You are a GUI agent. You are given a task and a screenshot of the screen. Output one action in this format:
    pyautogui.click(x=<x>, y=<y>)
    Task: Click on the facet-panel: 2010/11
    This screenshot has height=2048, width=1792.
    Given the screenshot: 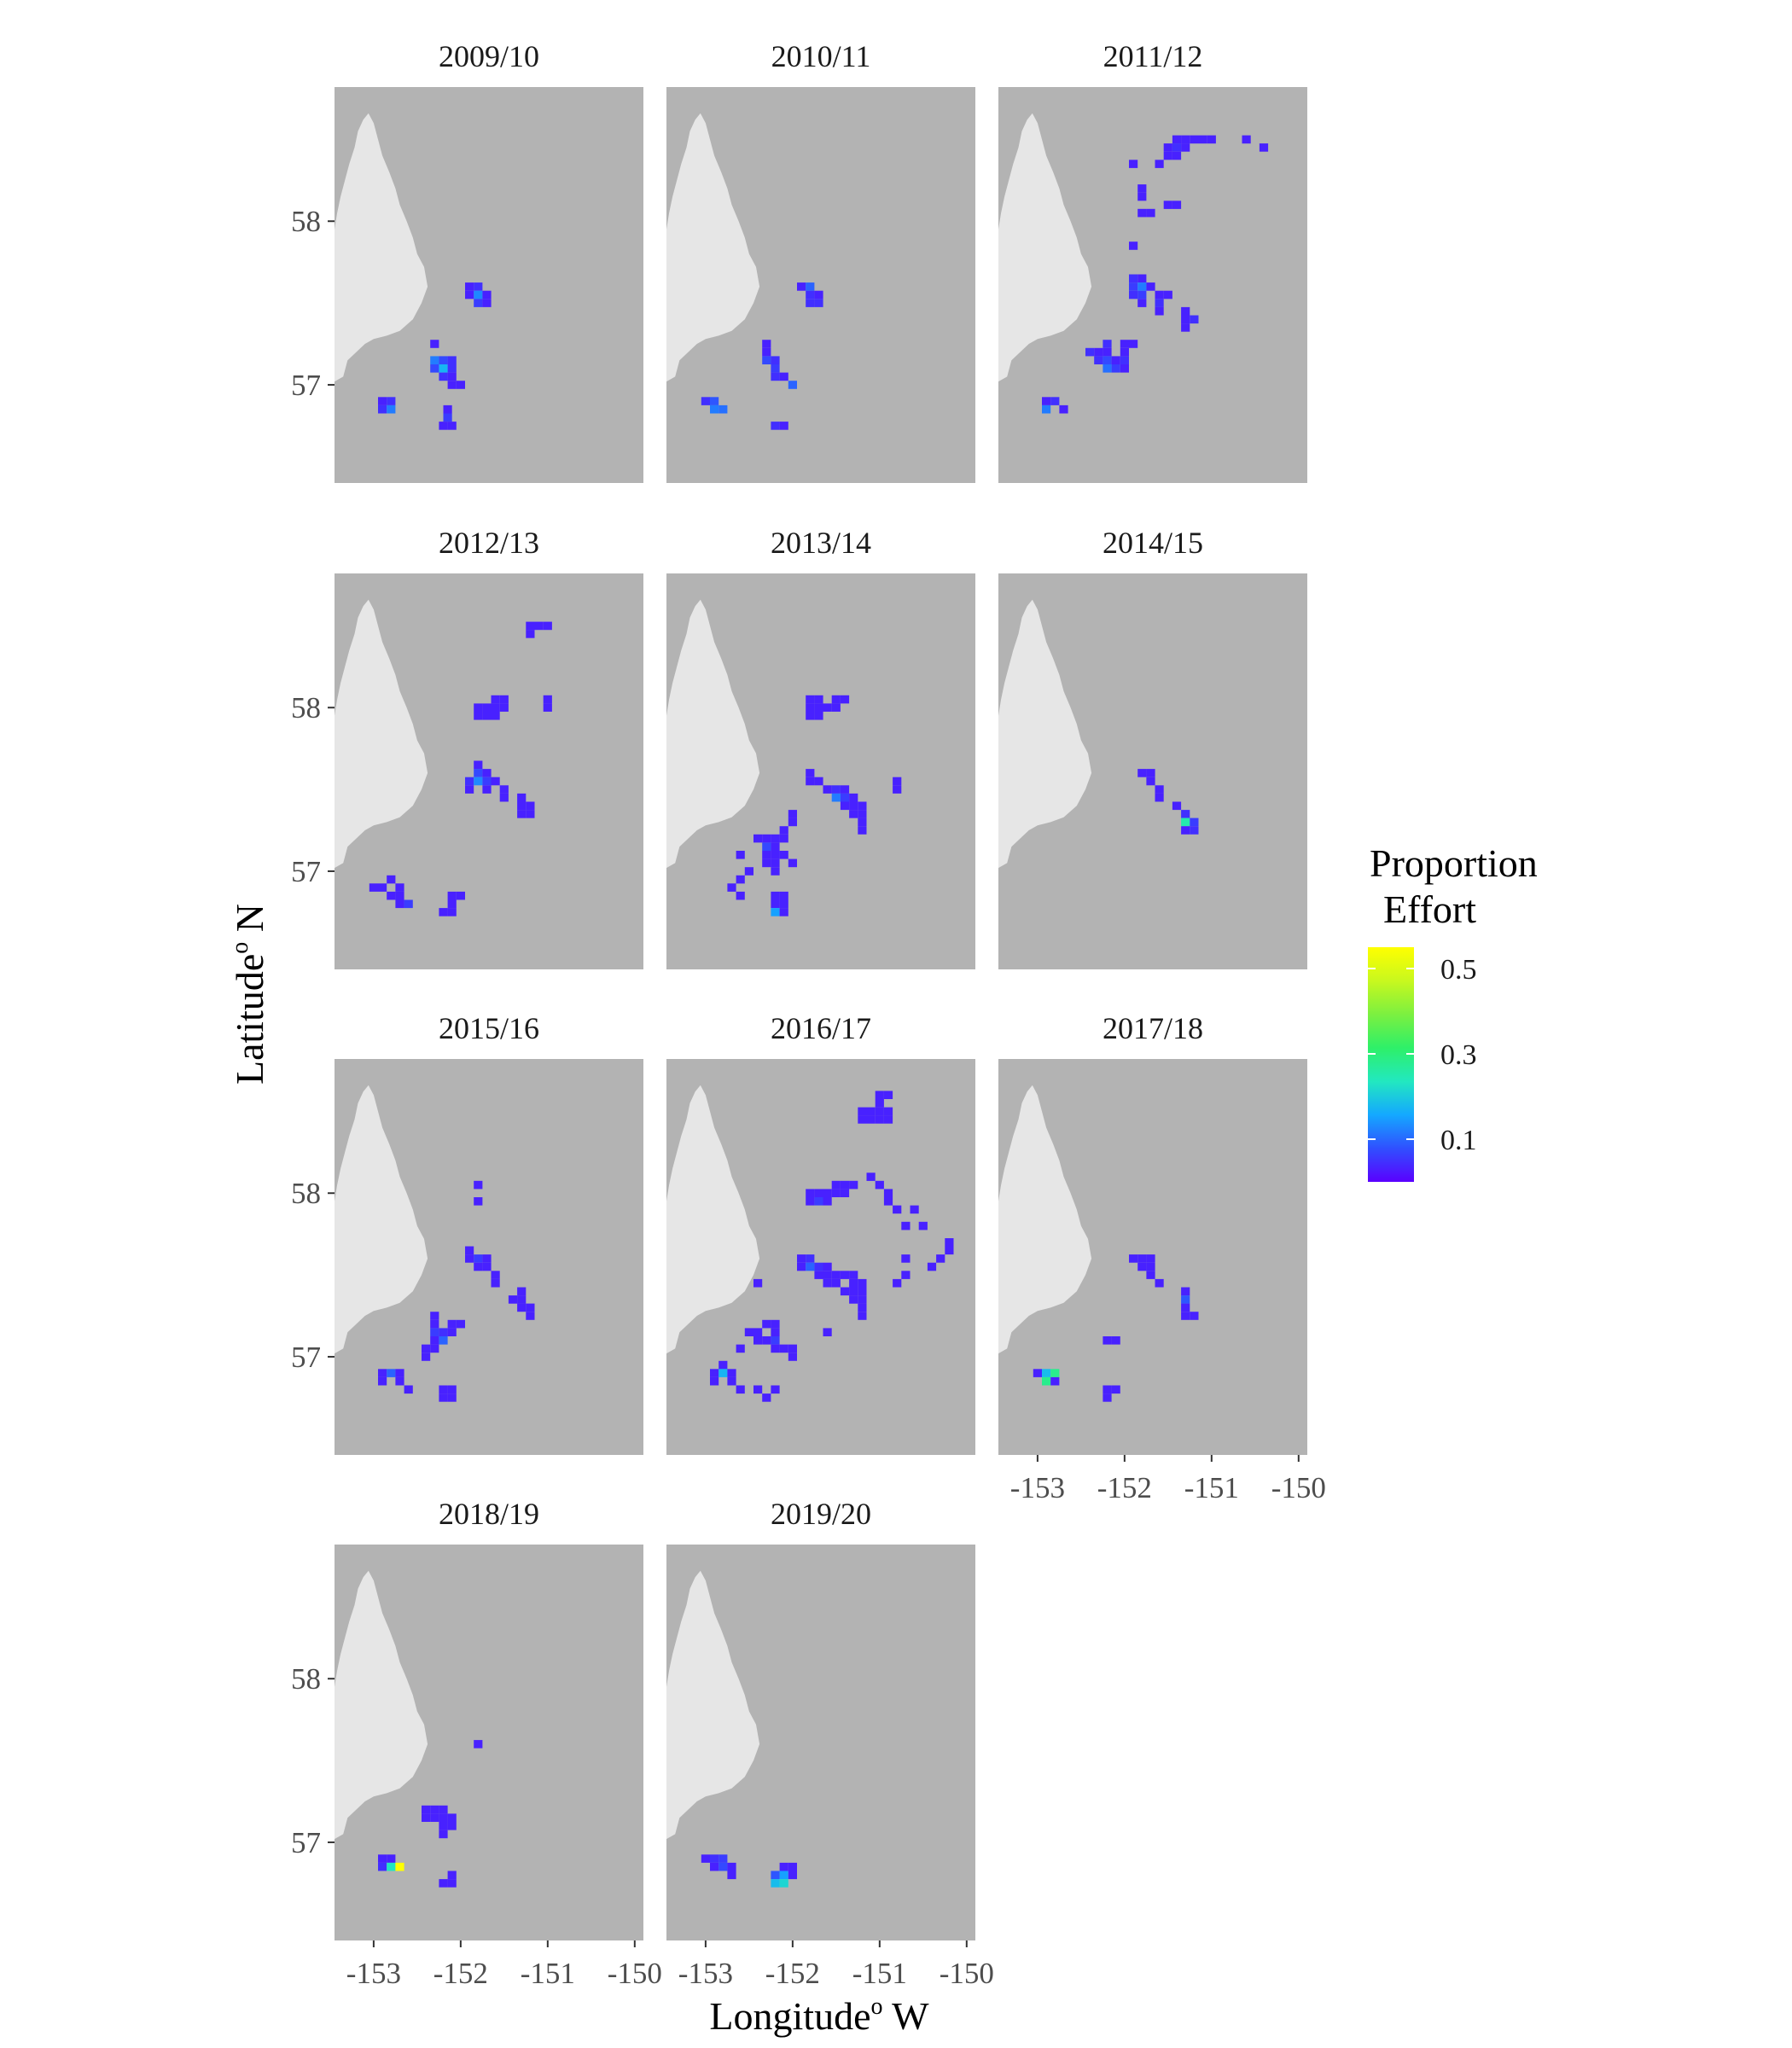 What is the action you would take?
    pyautogui.click(x=820, y=261)
    